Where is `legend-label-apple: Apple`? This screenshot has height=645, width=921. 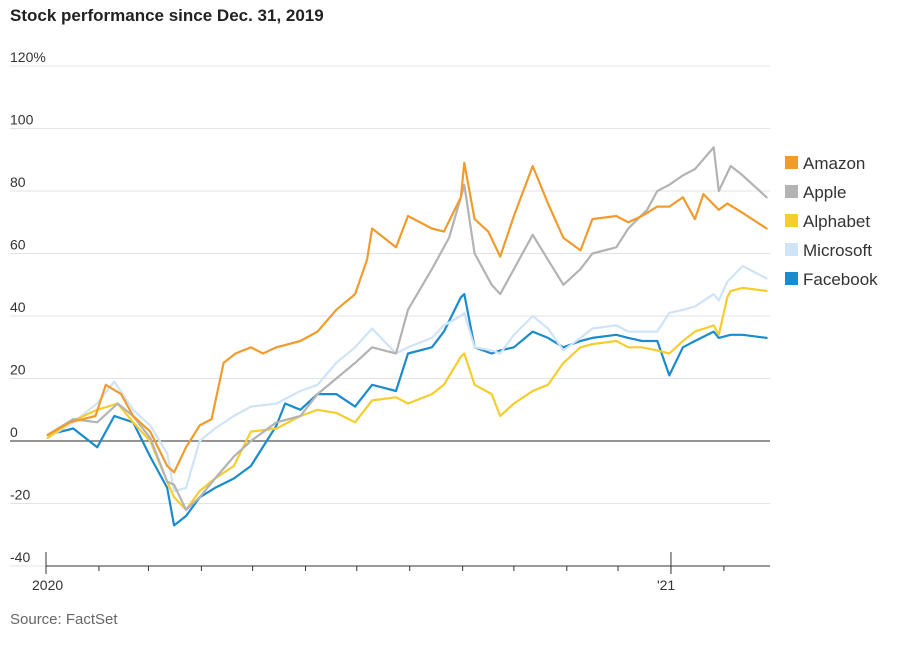 legend-label-apple: Apple is located at coordinates (824, 192).